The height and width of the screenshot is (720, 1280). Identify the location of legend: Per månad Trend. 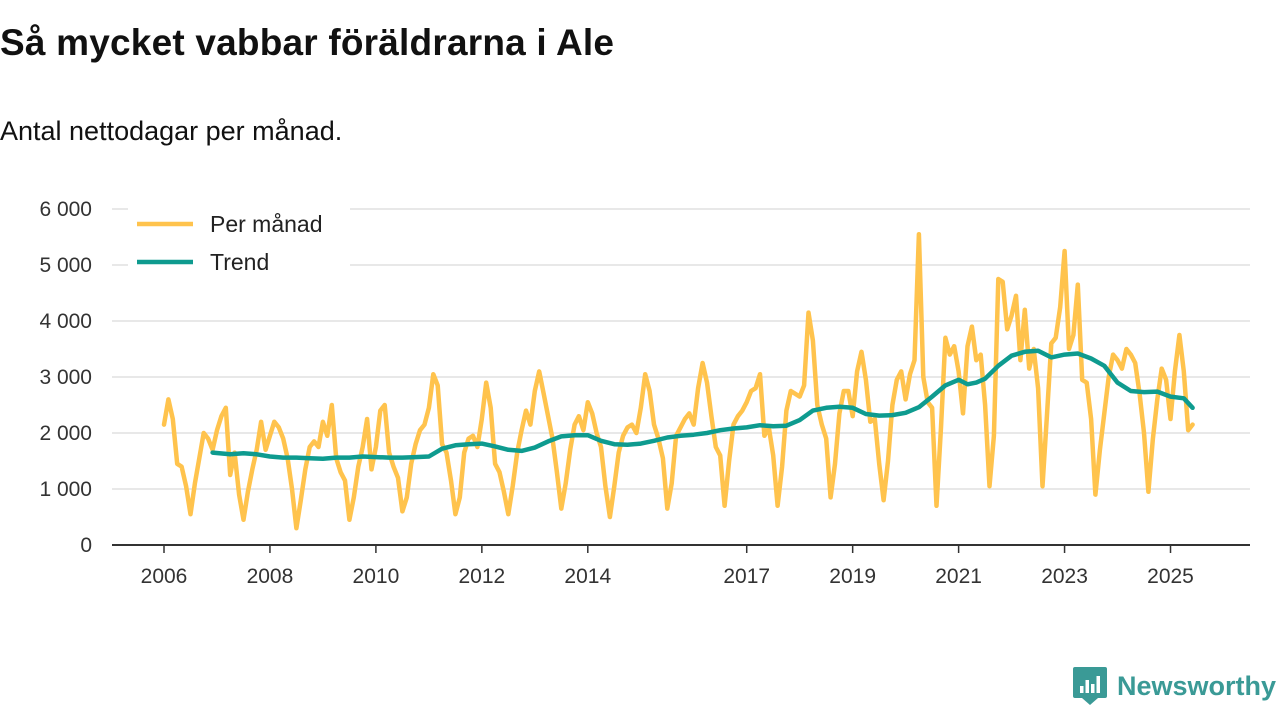
(239, 244).